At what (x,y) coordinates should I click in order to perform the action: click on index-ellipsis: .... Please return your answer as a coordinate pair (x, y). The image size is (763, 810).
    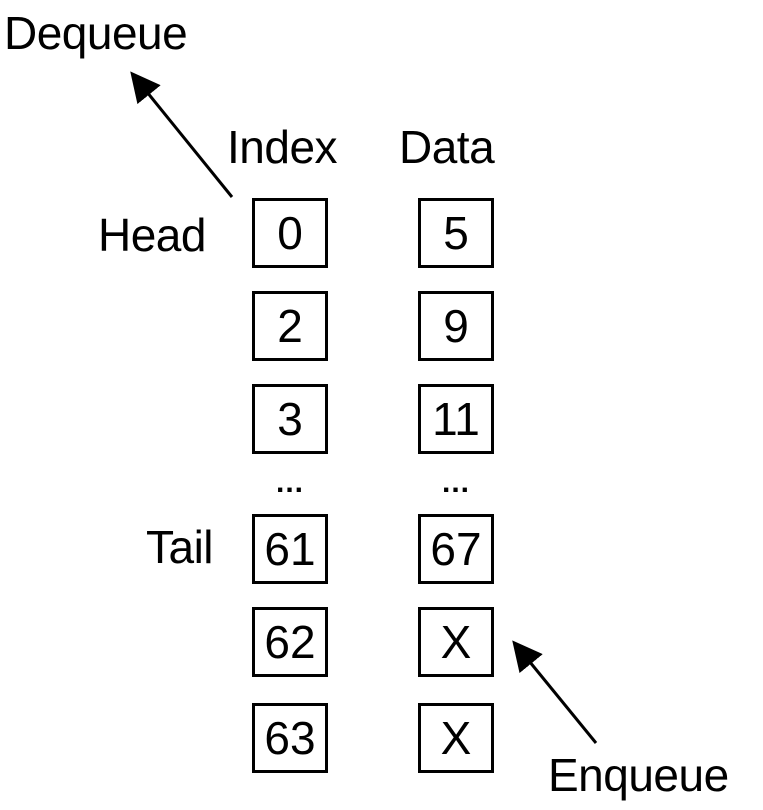
    Looking at the image, I should click on (289, 482).